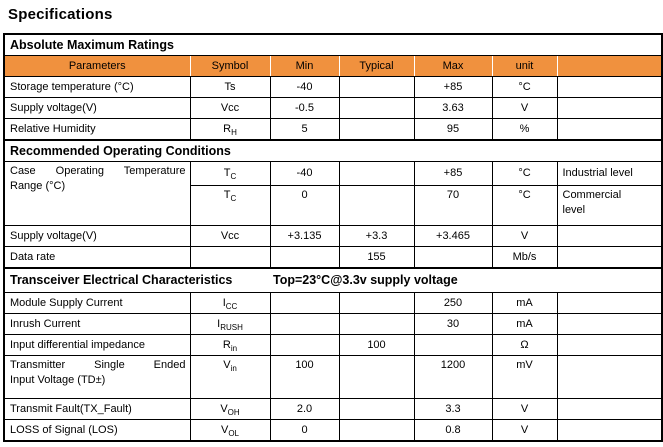 The width and height of the screenshot is (663, 447). Describe the element at coordinates (524, 345) in the screenshot. I see `unit-cell: Ω` at that location.